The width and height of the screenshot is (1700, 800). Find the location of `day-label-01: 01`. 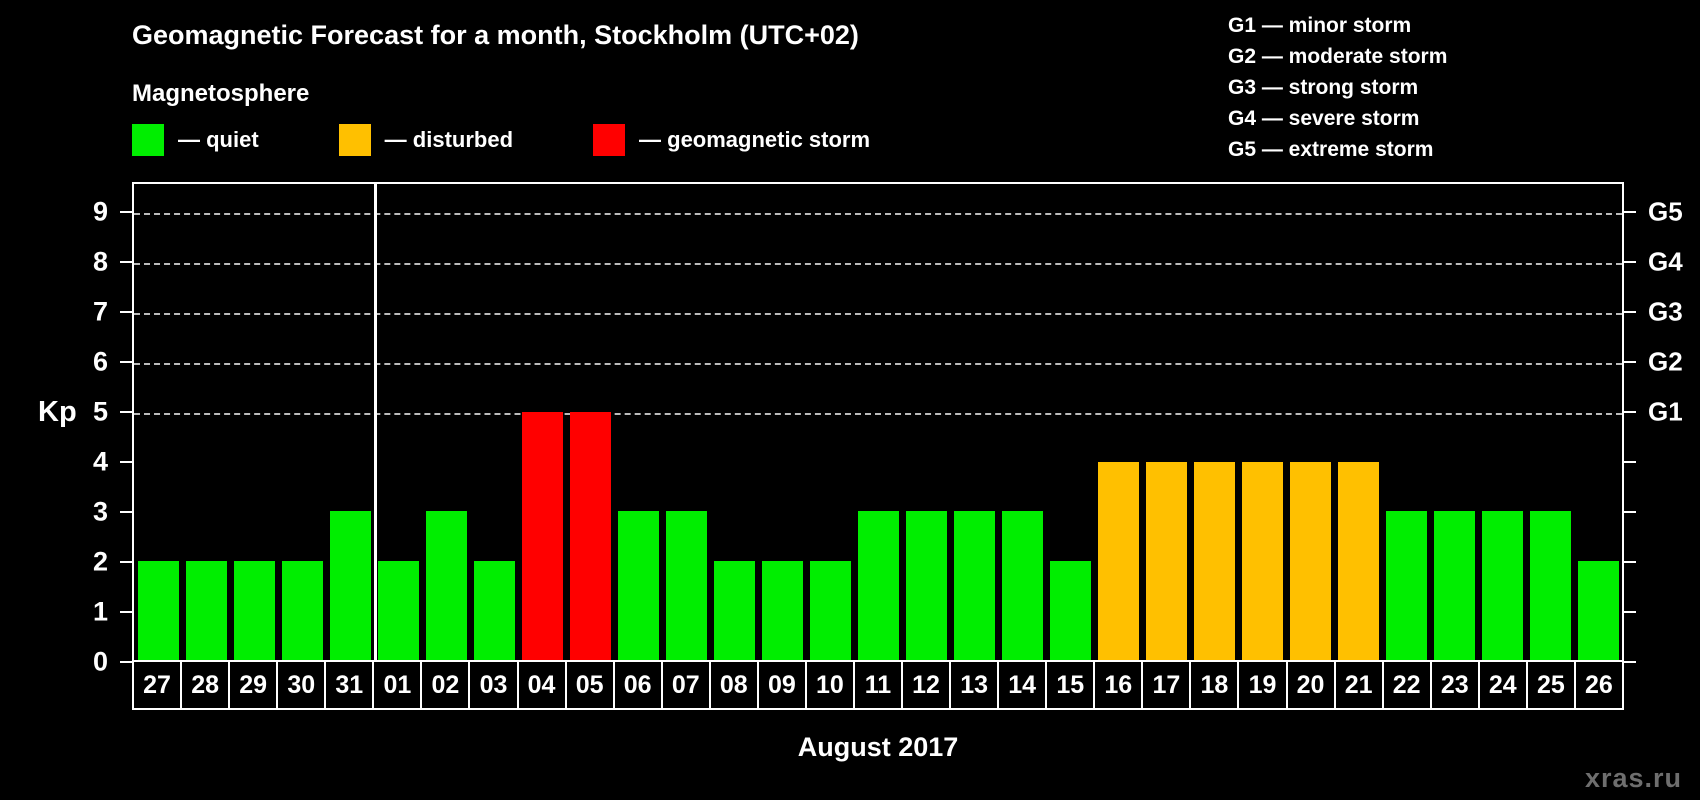

day-label-01: 01 is located at coordinates (398, 685).